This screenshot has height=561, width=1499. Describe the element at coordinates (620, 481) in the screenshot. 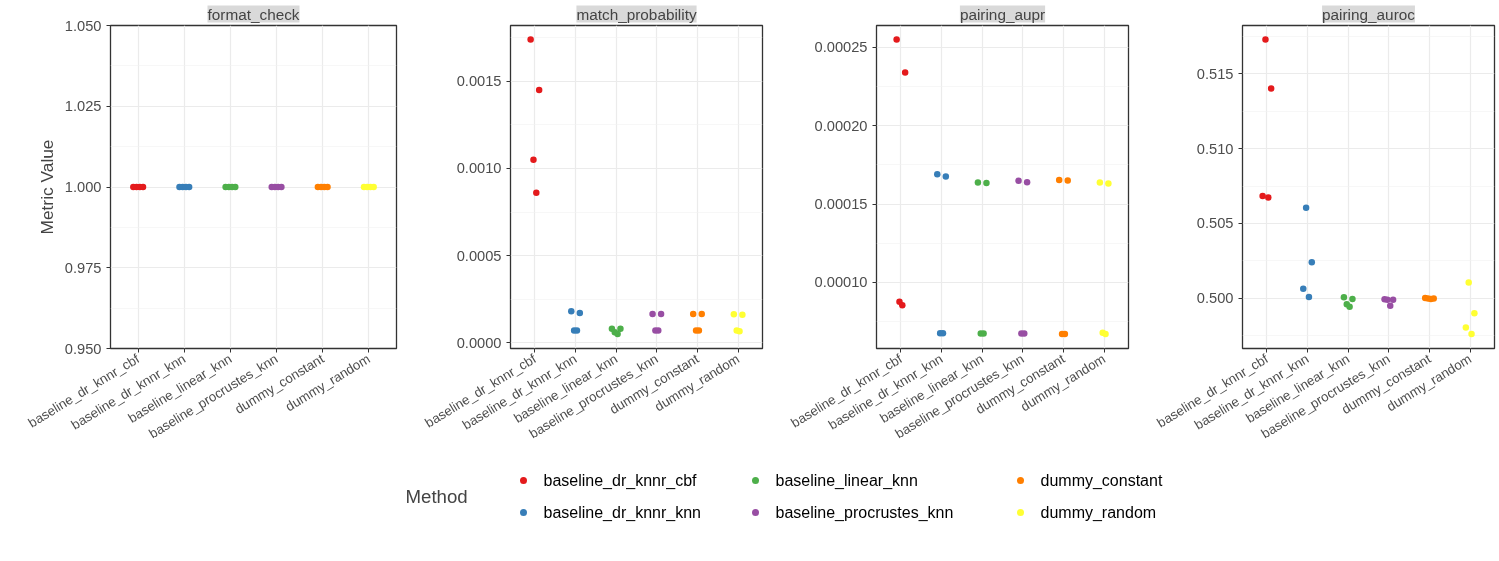

I see `legend-label: baseline_dr_knnr_cbf` at that location.